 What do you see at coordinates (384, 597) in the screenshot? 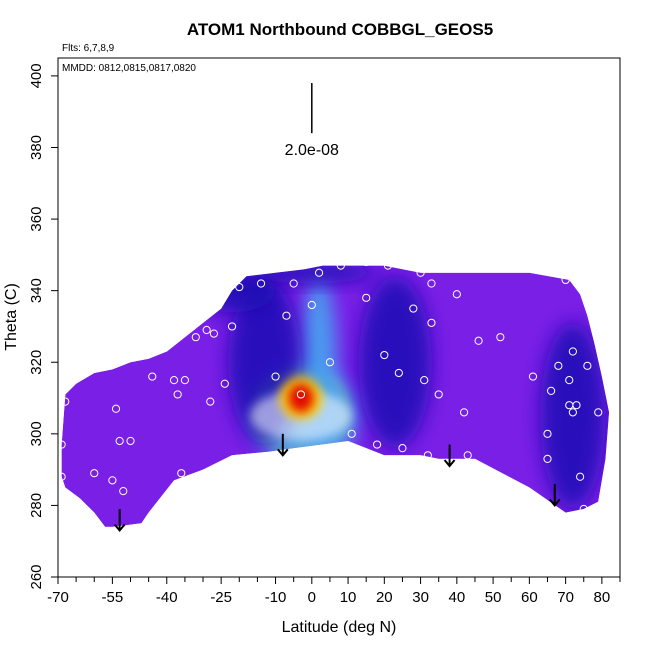
I see `x-tick-label: 20` at bounding box center [384, 597].